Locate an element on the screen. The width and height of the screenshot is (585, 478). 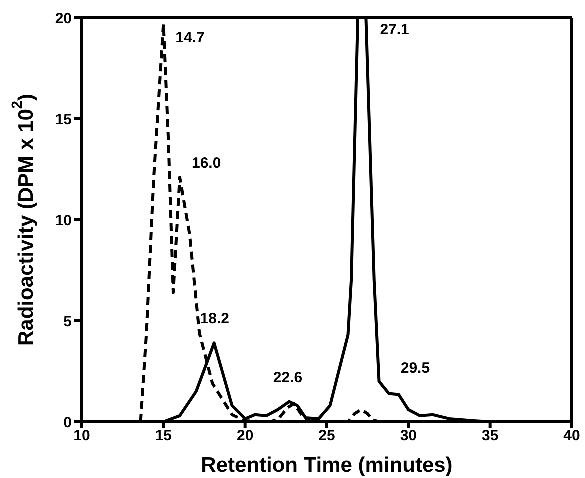
annotation: 16.0 is located at coordinates (207, 163).